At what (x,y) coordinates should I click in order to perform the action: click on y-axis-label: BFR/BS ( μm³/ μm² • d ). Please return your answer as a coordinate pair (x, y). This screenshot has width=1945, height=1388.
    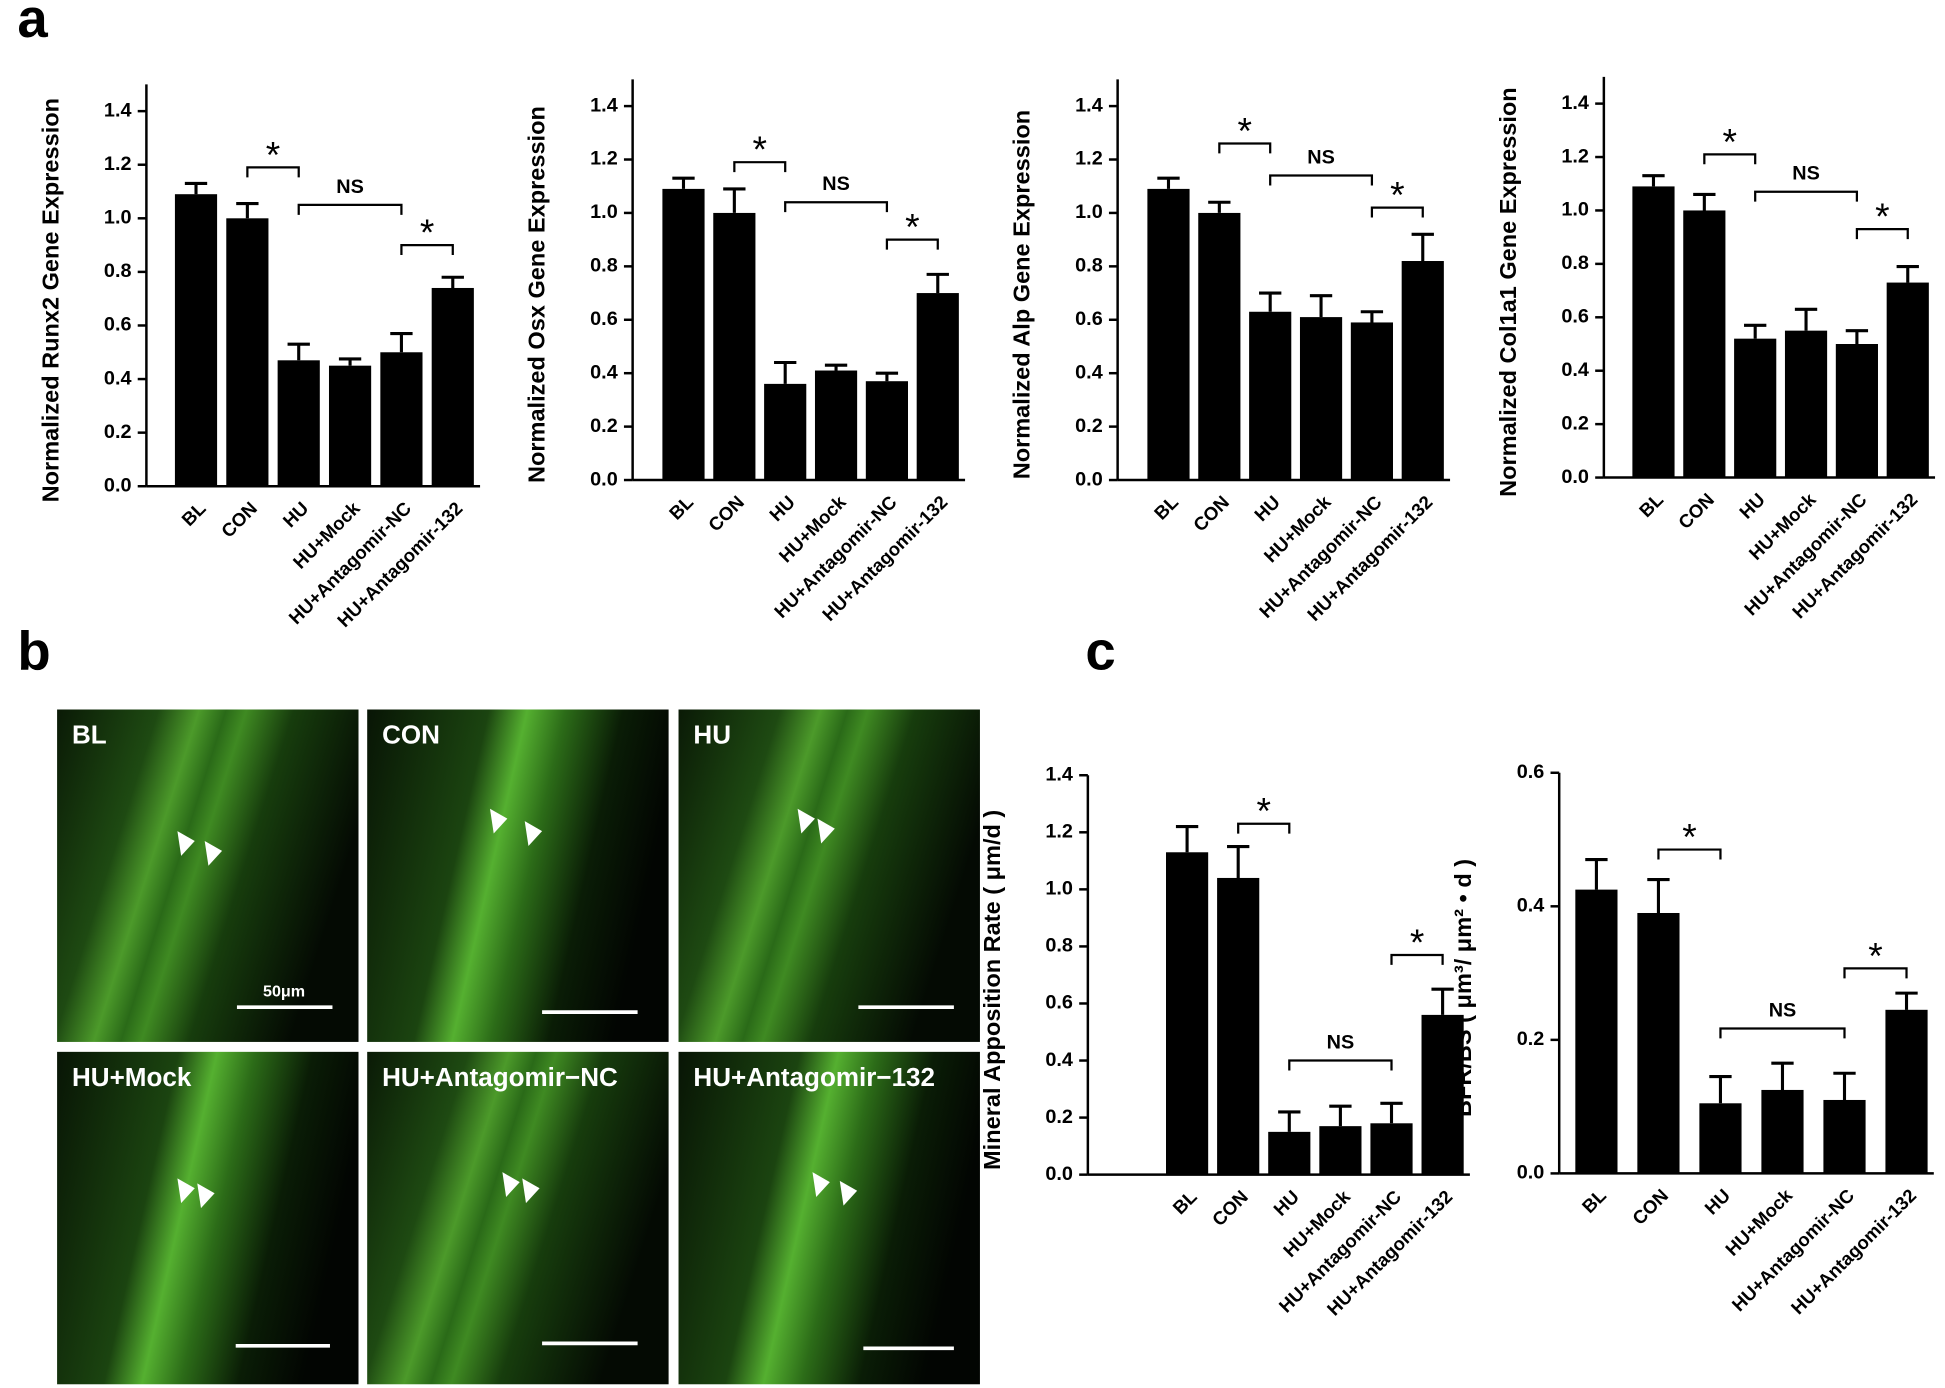
    Looking at the image, I should click on (1463, 988).